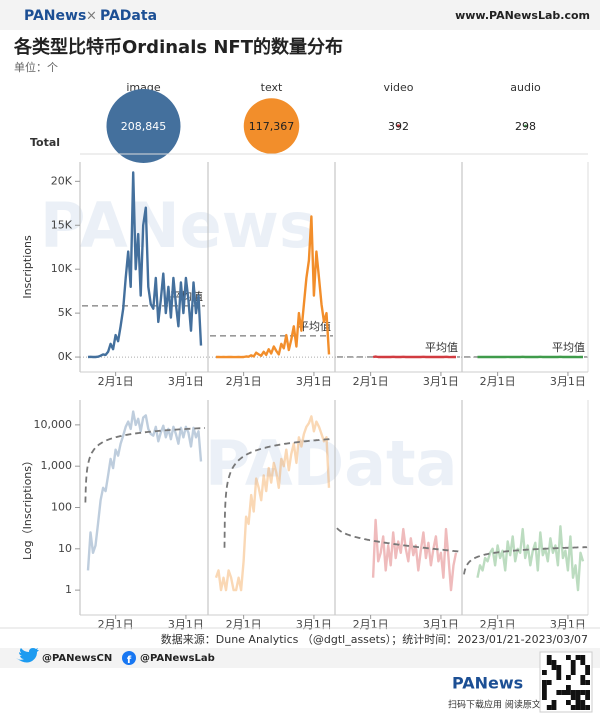  What do you see at coordinates (525, 126) in the screenshot?
I see `total-label: 298` at bounding box center [525, 126].